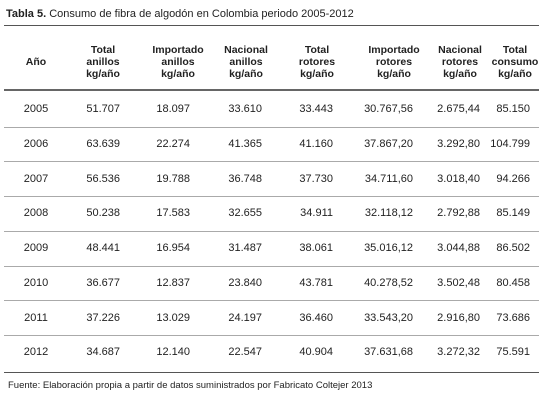 This screenshot has width=543, height=400. I want to click on value-cell: 63.639, so click(103, 144).